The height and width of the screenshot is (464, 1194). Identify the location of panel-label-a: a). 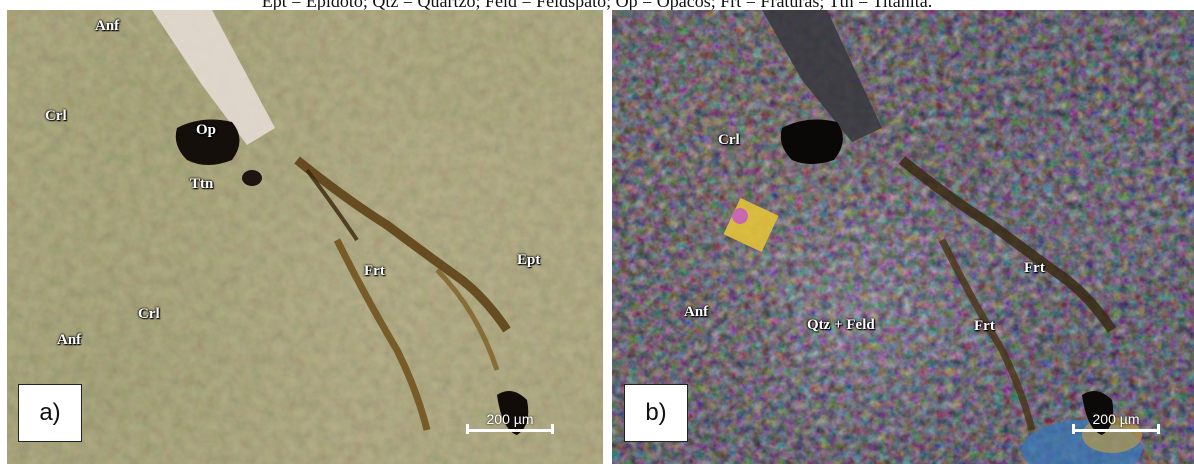
(50, 413).